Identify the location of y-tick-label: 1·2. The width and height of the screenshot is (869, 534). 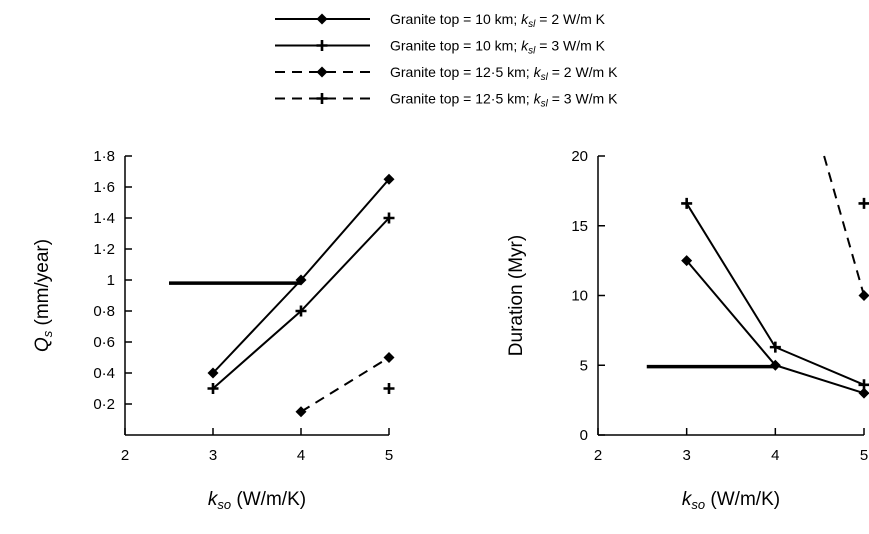
(104, 249).